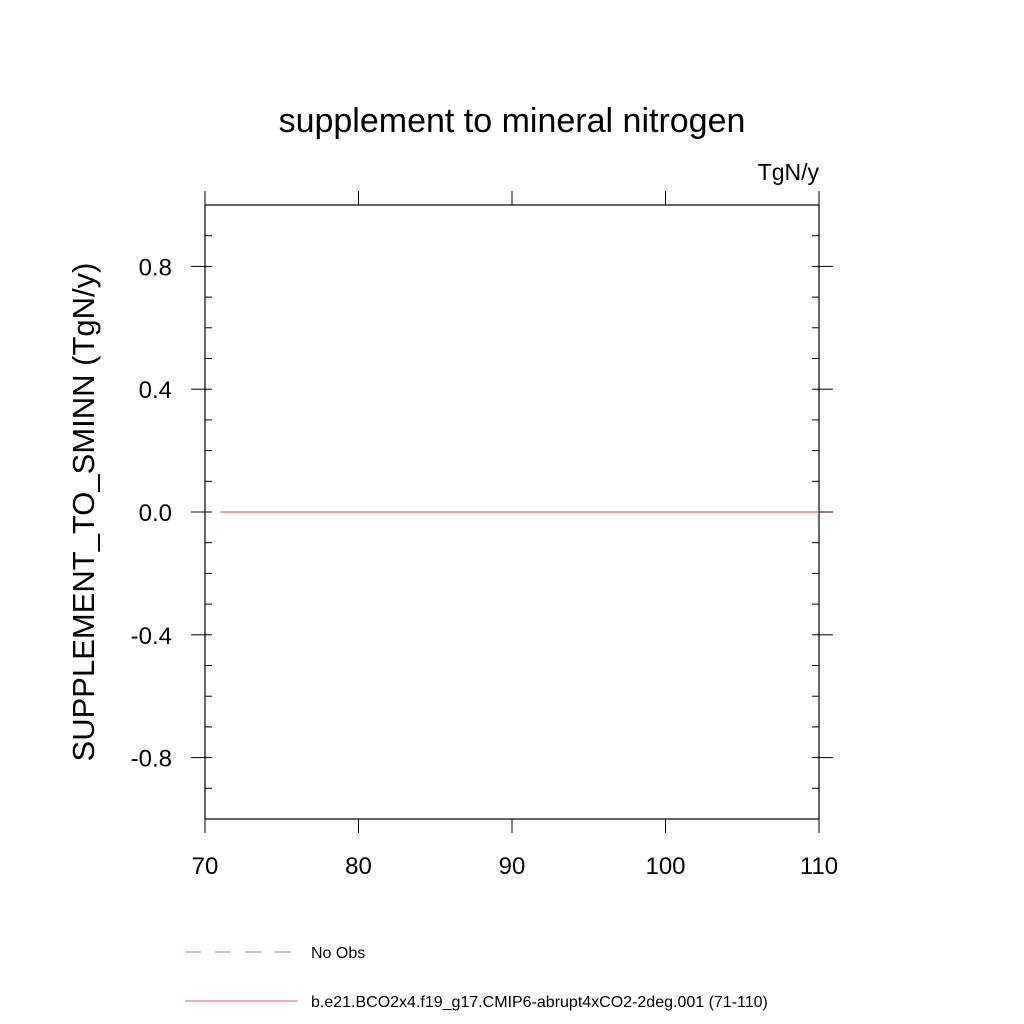 The width and height of the screenshot is (1024, 1024). I want to click on x-tick-label: 100, so click(665, 866).